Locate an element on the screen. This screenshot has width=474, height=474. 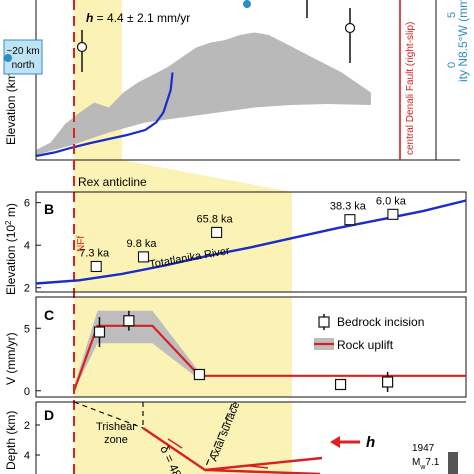
eq-marker is located at coordinates (453, 463).